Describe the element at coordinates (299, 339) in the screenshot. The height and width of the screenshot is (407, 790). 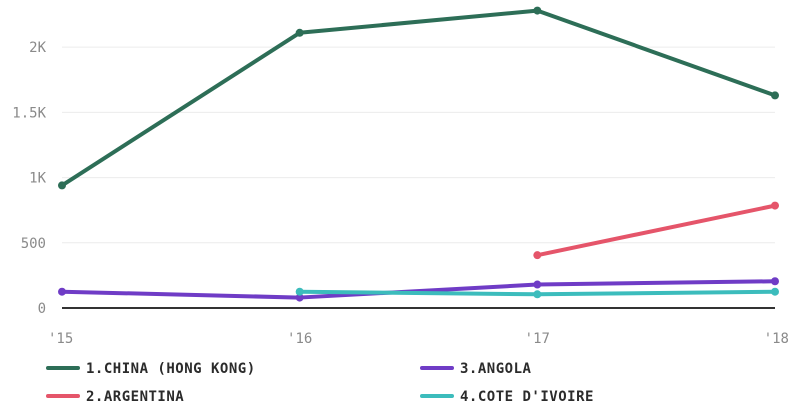
I see `x-tick-label: '16` at that location.